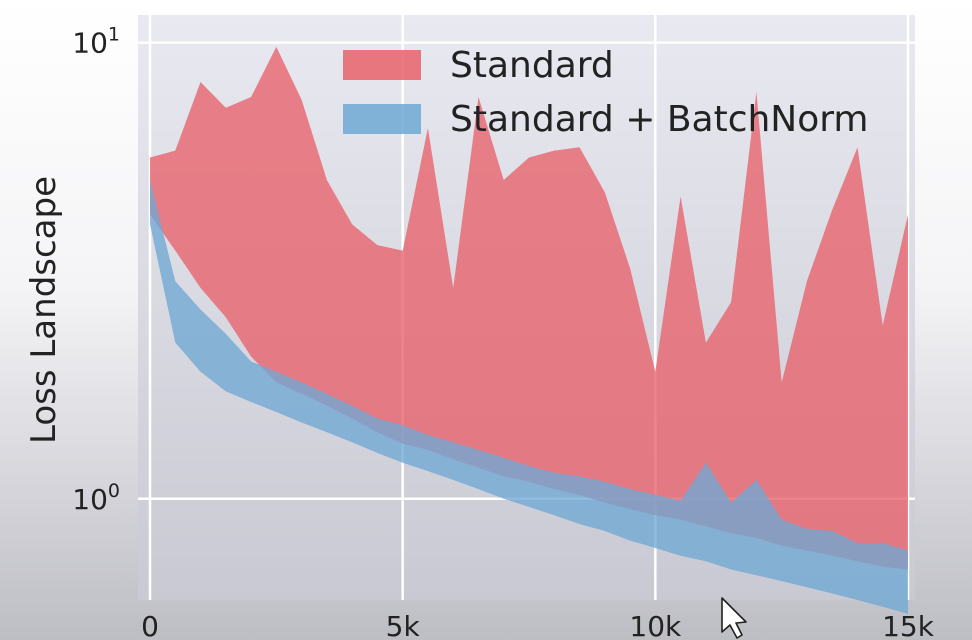 The height and width of the screenshot is (640, 972). I want to click on x-tick-label-3: 15k, so click(908, 625).